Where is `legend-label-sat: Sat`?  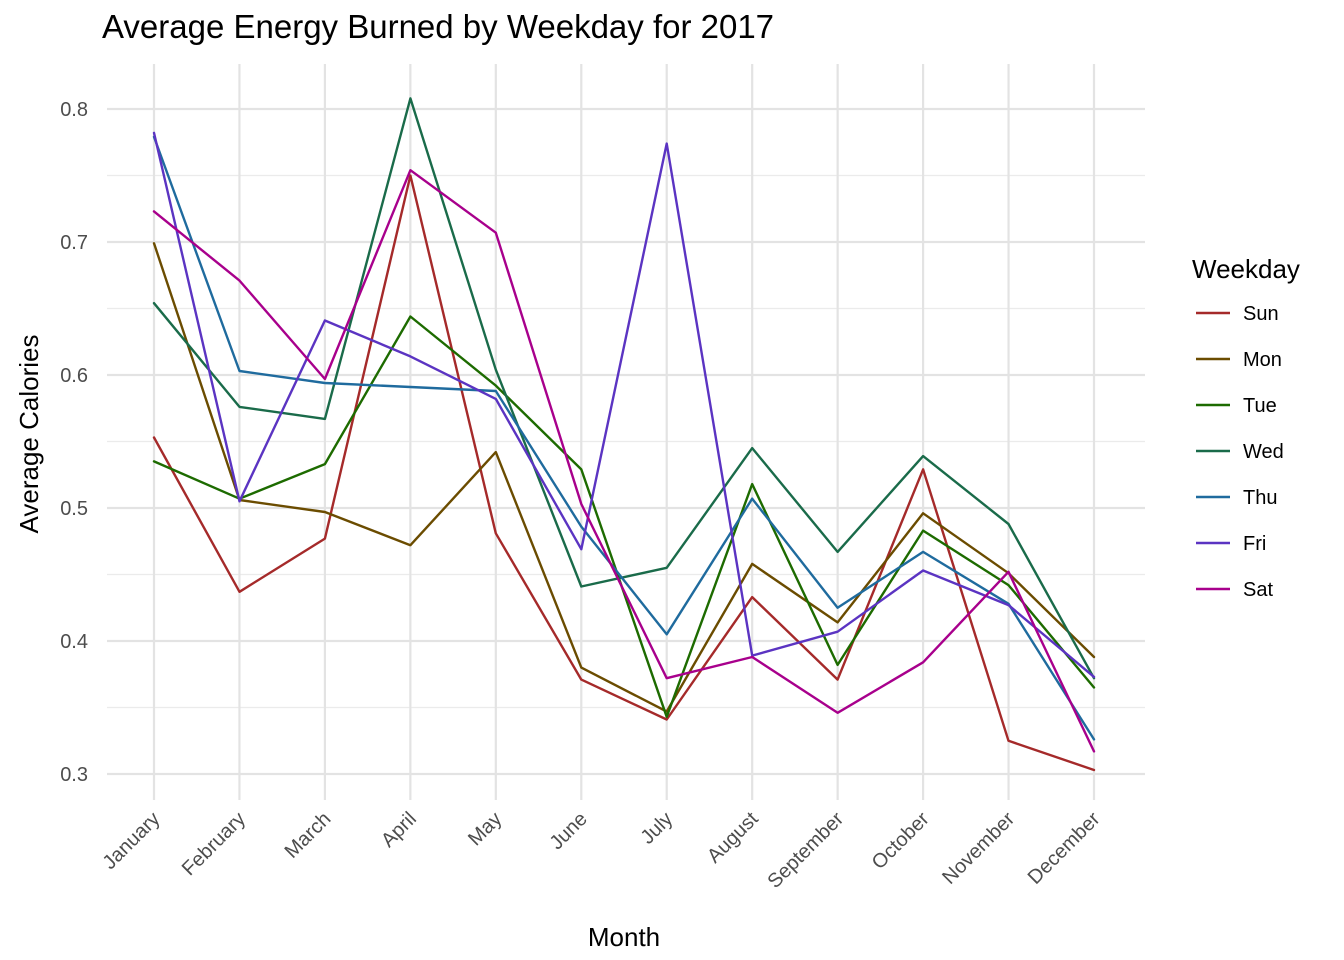
legend-label-sat: Sat is located at coordinates (1258, 590).